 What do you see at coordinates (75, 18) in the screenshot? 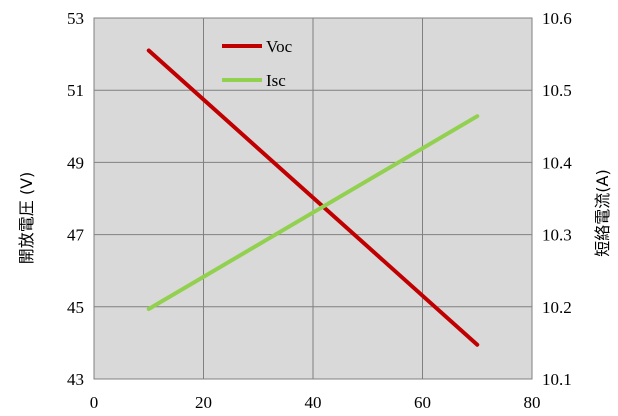
I see `left-y-tick-label: 53` at bounding box center [75, 18].